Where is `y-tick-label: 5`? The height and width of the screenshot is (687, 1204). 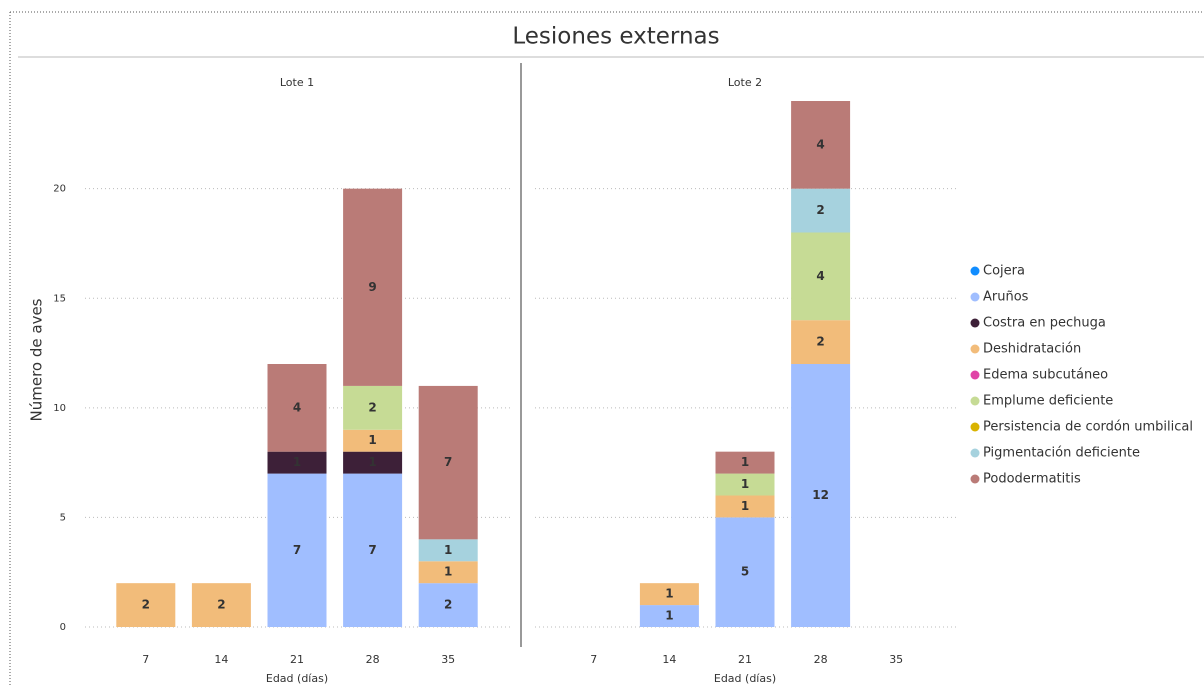
y-tick-label: 5 is located at coordinates (63, 517).